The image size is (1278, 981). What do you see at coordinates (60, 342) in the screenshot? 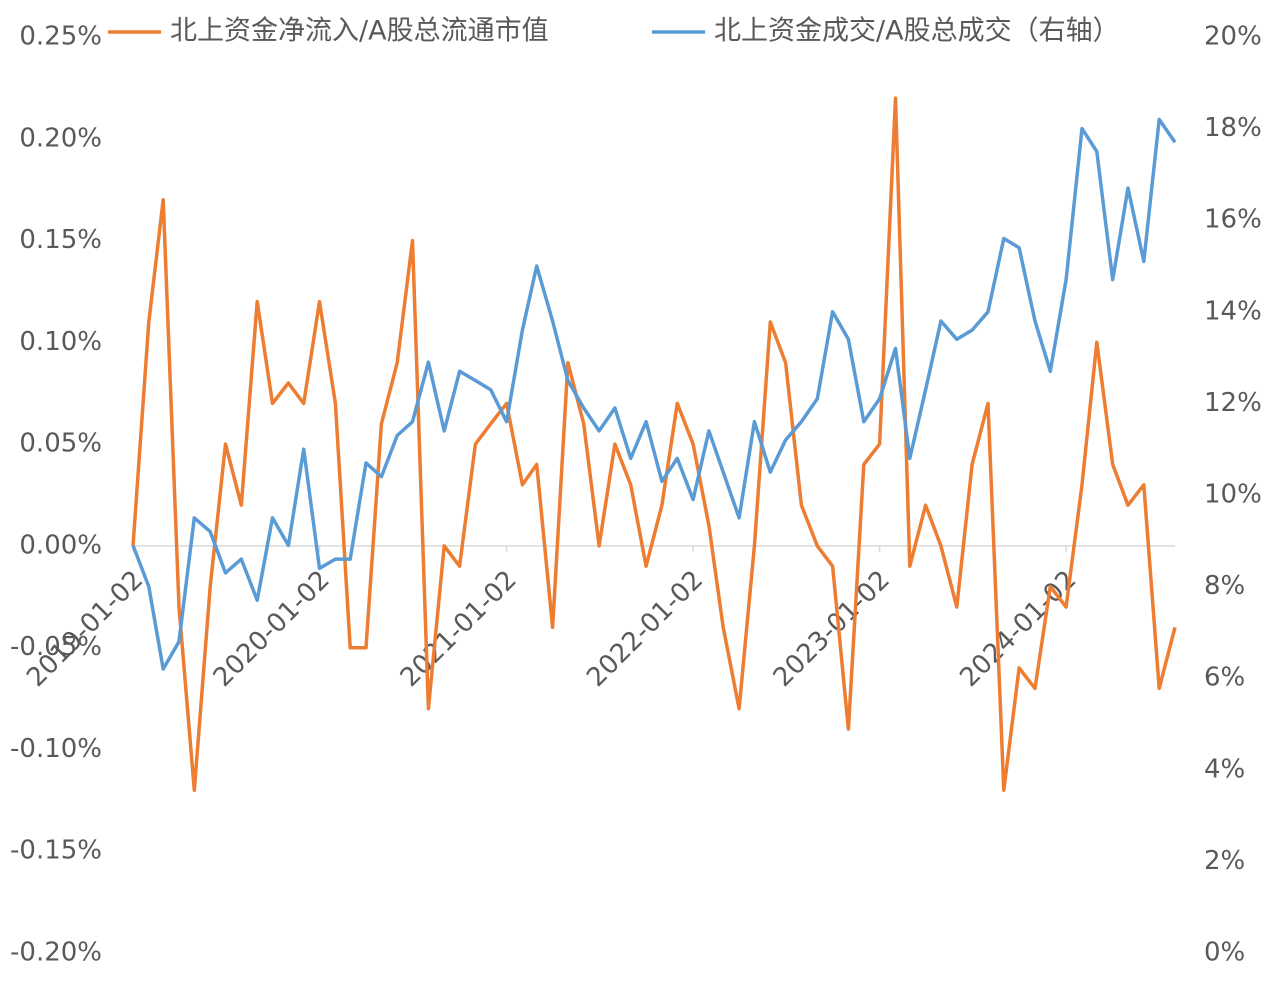
I see `y-tick-label: 0.10%` at bounding box center [60, 342].